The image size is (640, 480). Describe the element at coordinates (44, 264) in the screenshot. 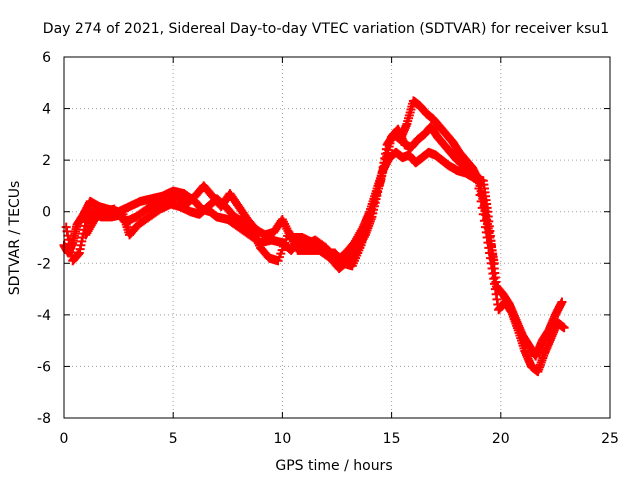

I see `y-tick-label: -2` at that location.